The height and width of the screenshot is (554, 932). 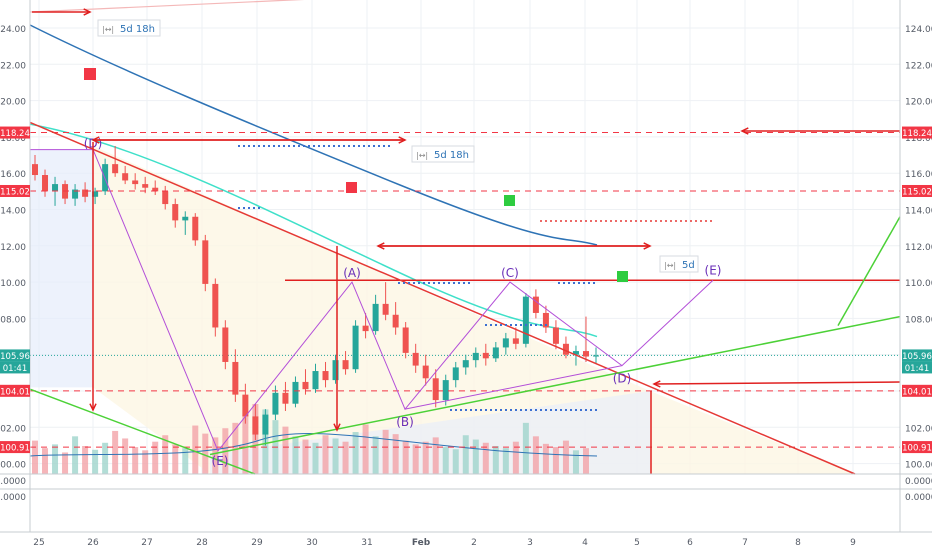 I want to click on y-tick-left: 110.00, so click(x=13, y=284).